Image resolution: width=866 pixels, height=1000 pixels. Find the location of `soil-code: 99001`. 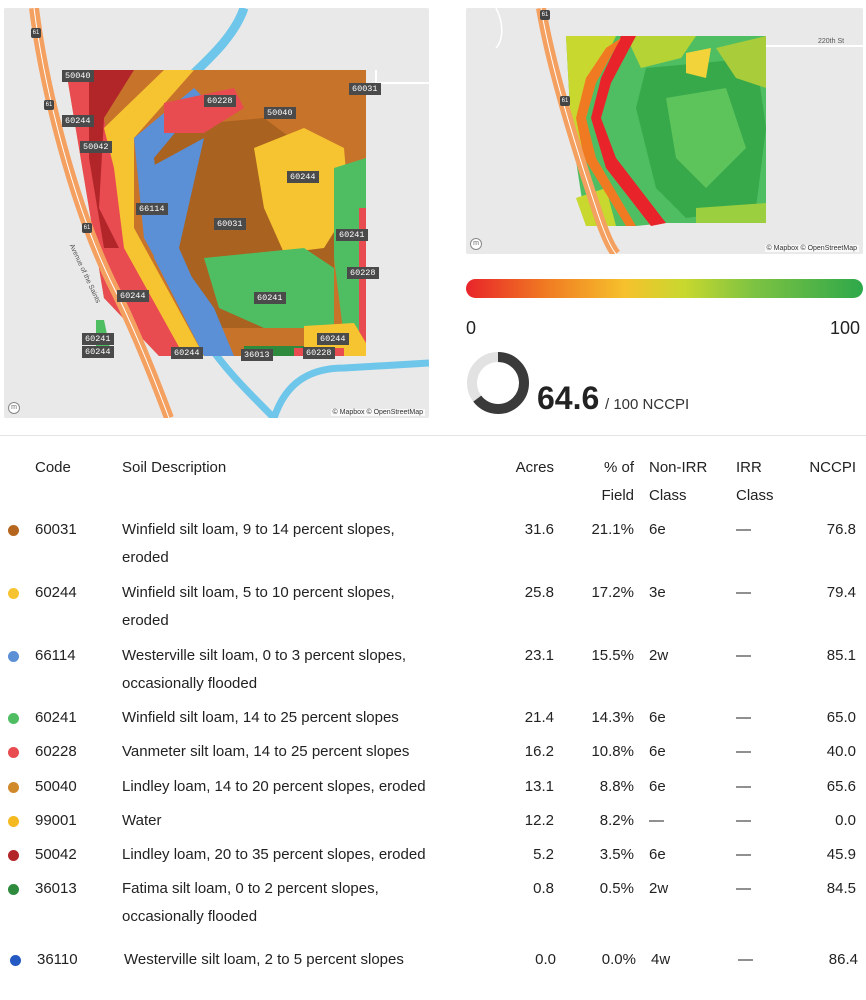

soil-code: 99001 is located at coordinates (56, 820).